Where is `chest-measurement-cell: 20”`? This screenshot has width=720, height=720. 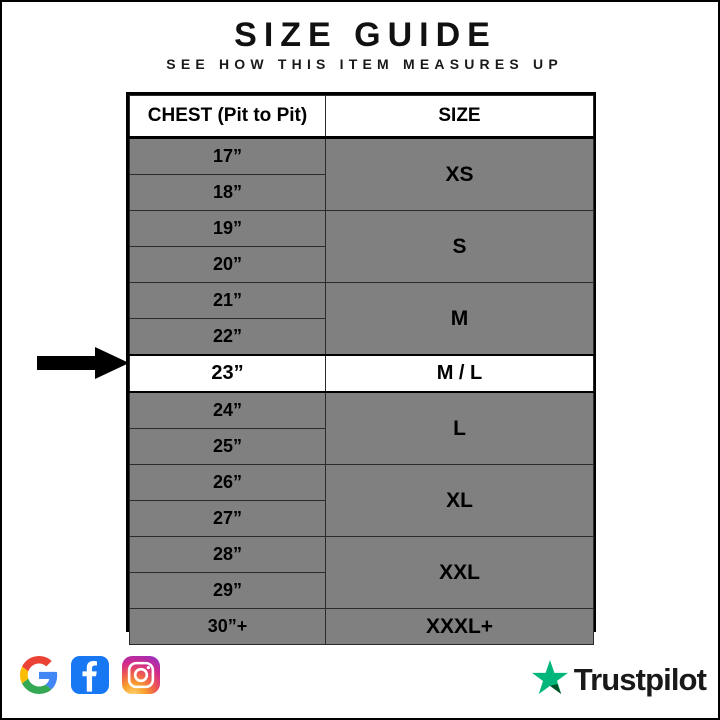 chest-measurement-cell: 20” is located at coordinates (227, 264).